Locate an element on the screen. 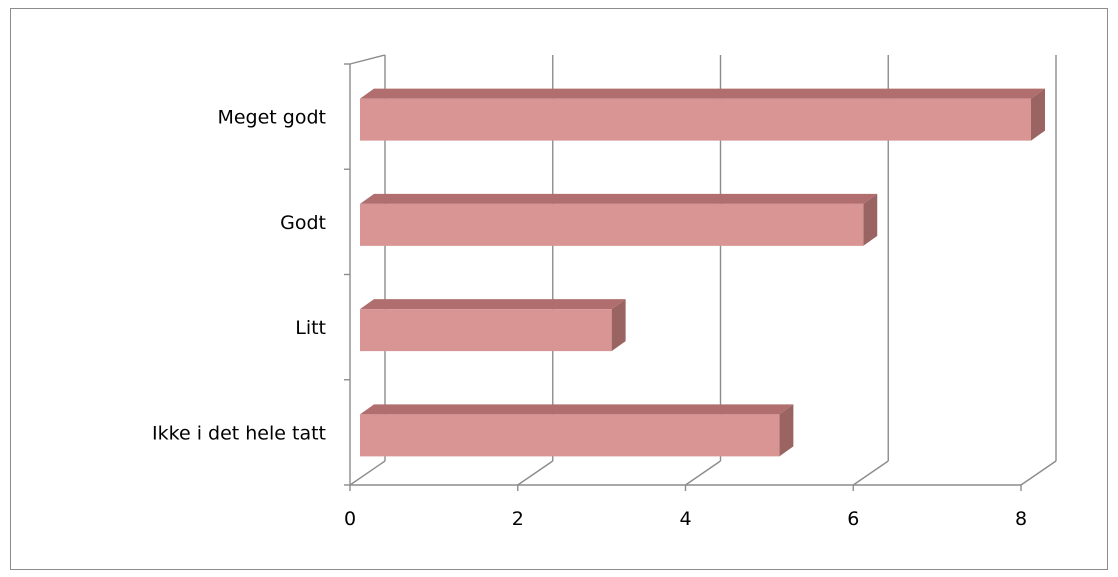 The height and width of the screenshot is (577, 1118). axis-wall-top is located at coordinates (367, 59).